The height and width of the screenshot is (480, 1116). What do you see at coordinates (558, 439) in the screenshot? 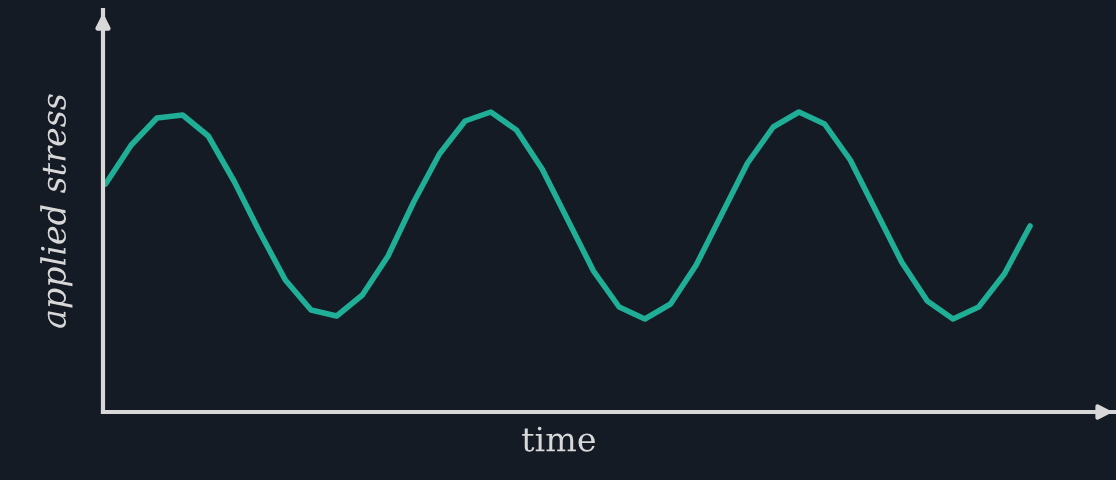
I see `x-axis-title: time` at bounding box center [558, 439].